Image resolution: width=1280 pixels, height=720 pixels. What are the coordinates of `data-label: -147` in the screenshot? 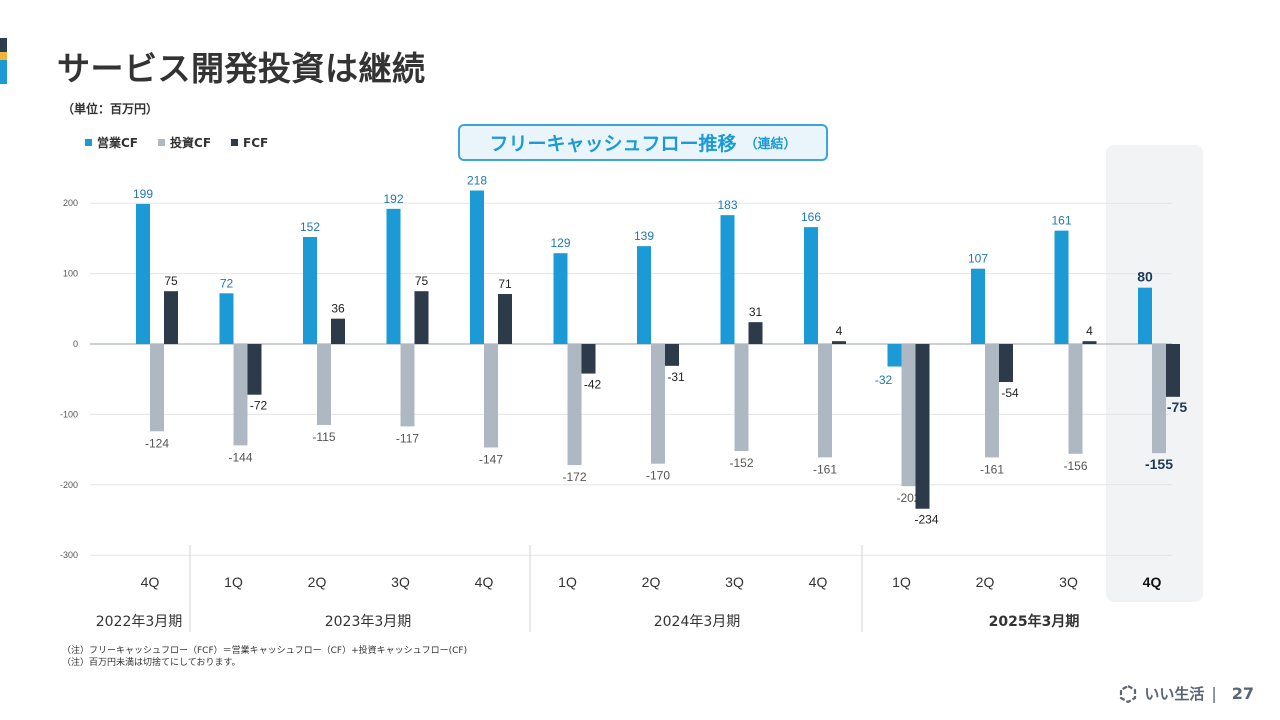 It's located at (491, 459).